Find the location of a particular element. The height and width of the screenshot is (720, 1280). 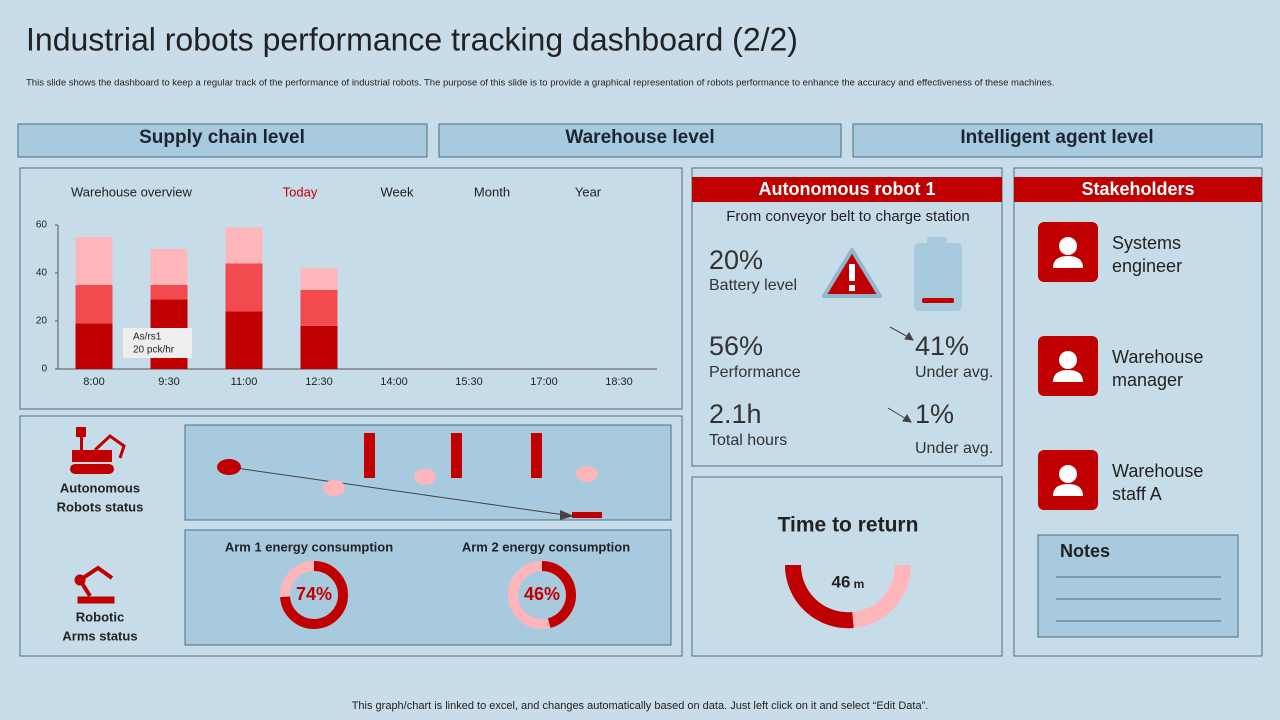

metric-value: 56% is located at coordinates (736, 346).